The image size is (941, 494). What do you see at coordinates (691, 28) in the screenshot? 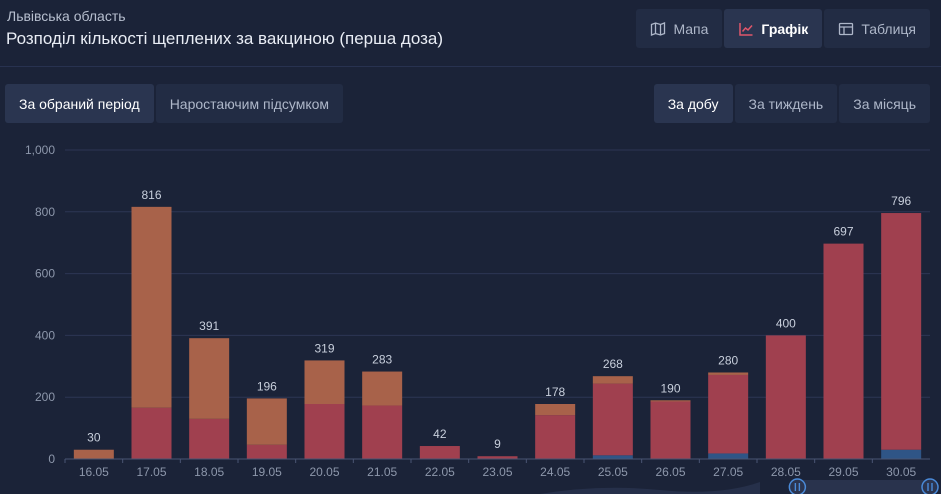
I see `tab-map-label: Мапа` at bounding box center [691, 28].